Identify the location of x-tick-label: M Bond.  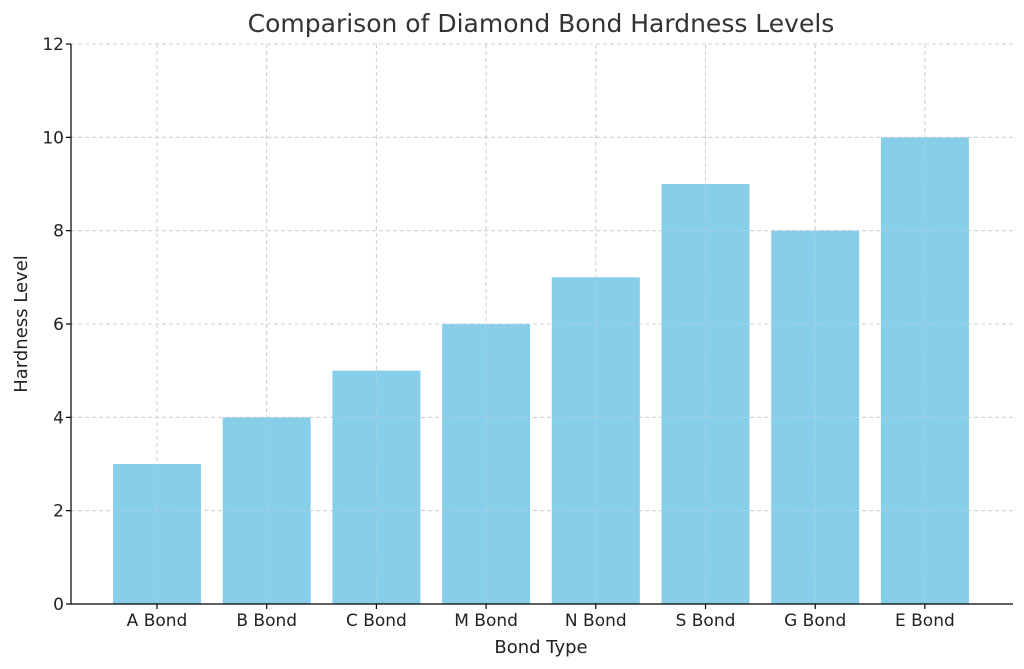
(486, 621).